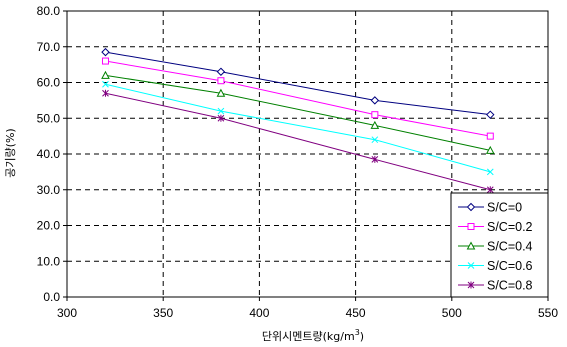 The image size is (567, 347). Describe the element at coordinates (49, 261) in the screenshot. I see `y-tick-label: 10.0` at that location.